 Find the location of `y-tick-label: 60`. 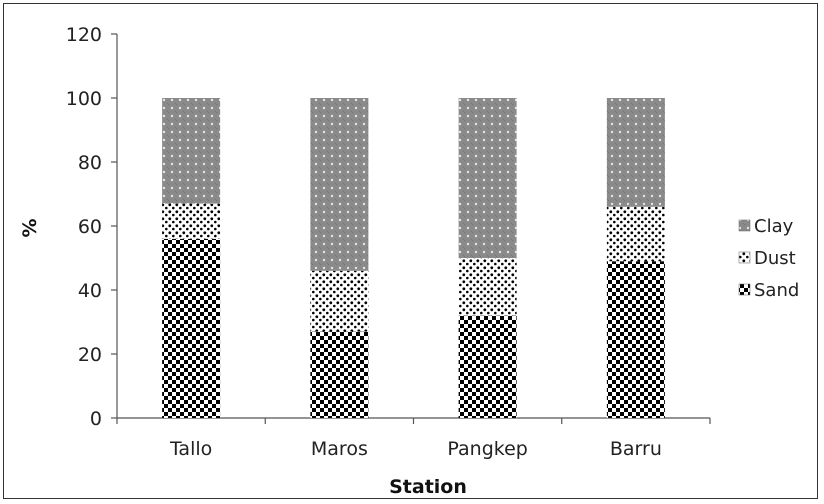

y-tick-label: 60 is located at coordinates (90, 227).